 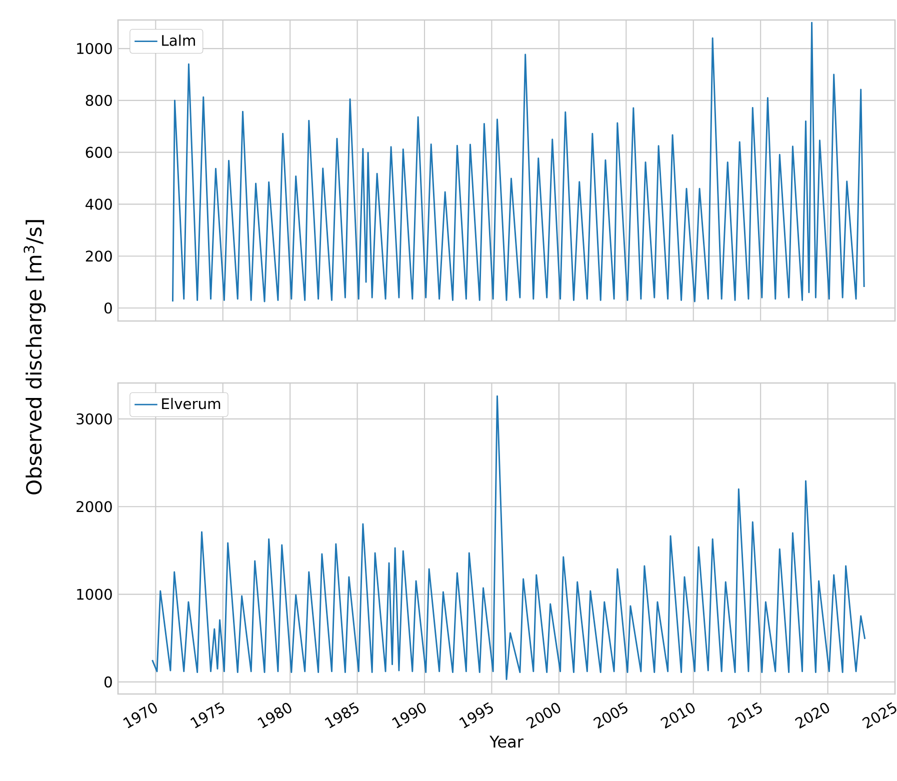 What do you see at coordinates (94, 418) in the screenshot?
I see `y-tick-label: 3000` at bounding box center [94, 418].